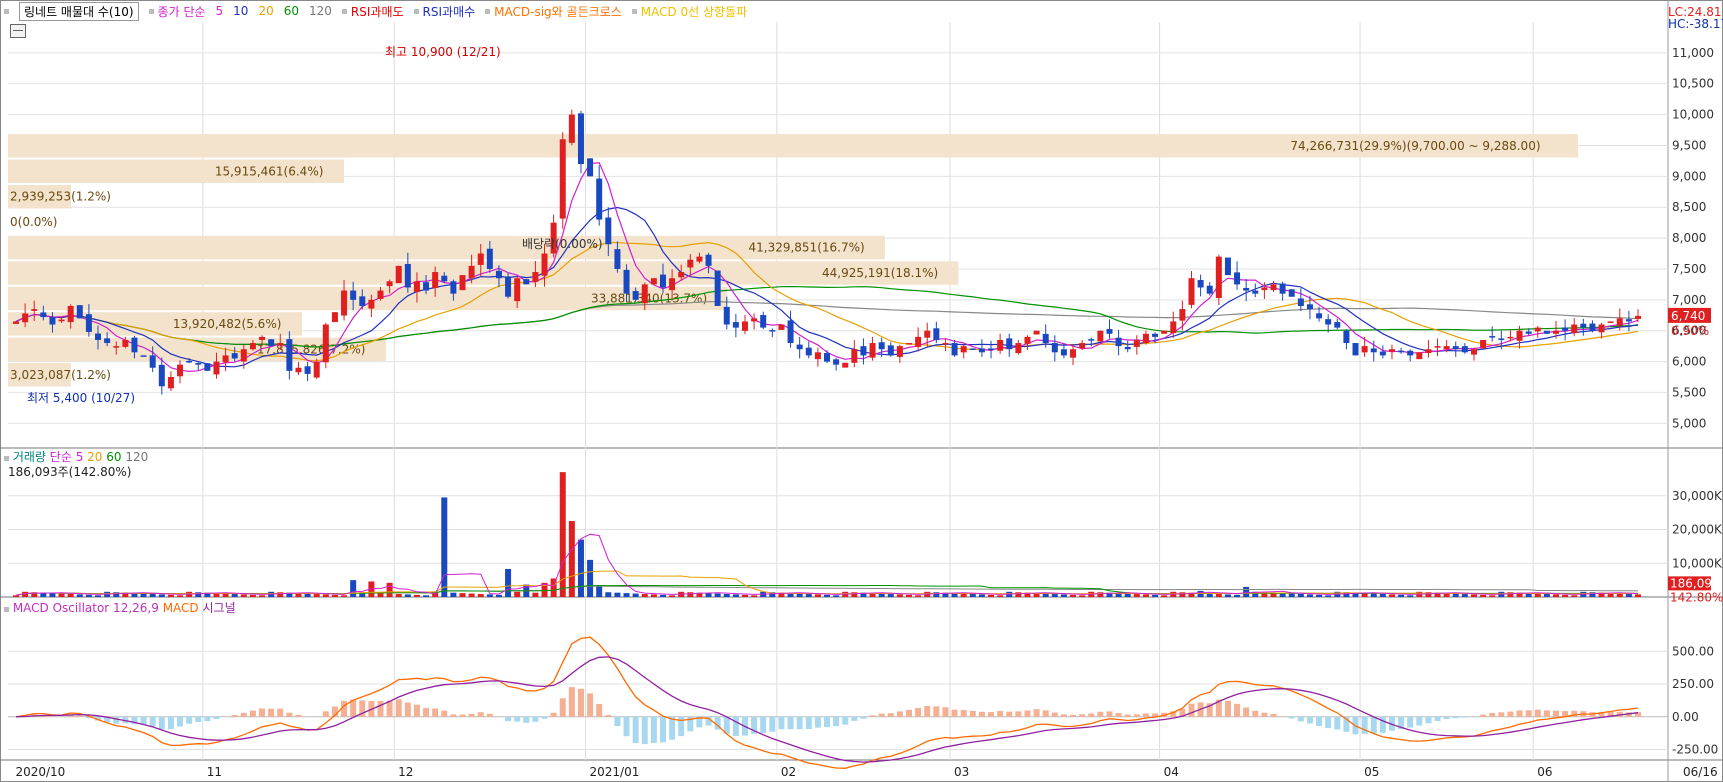 This screenshot has height=782, width=1723. I want to click on x-tick-label: 11, so click(214, 772).